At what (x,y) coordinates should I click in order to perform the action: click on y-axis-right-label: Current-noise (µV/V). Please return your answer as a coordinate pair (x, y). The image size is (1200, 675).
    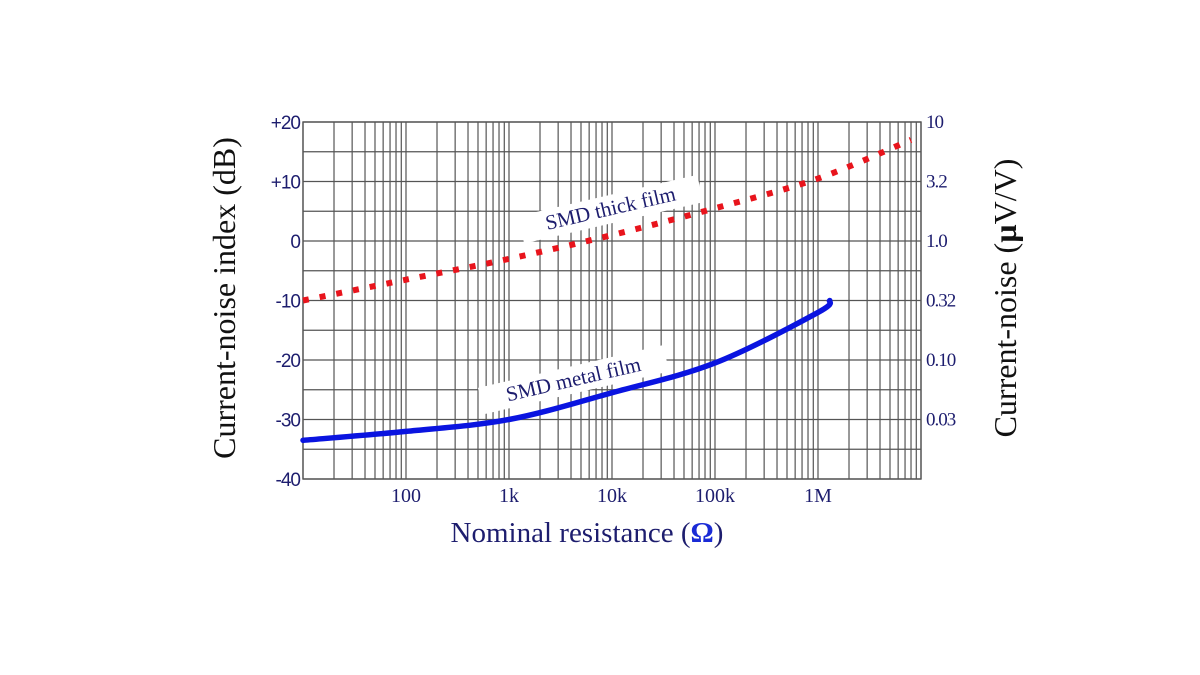
    Looking at the image, I should click on (1005, 298).